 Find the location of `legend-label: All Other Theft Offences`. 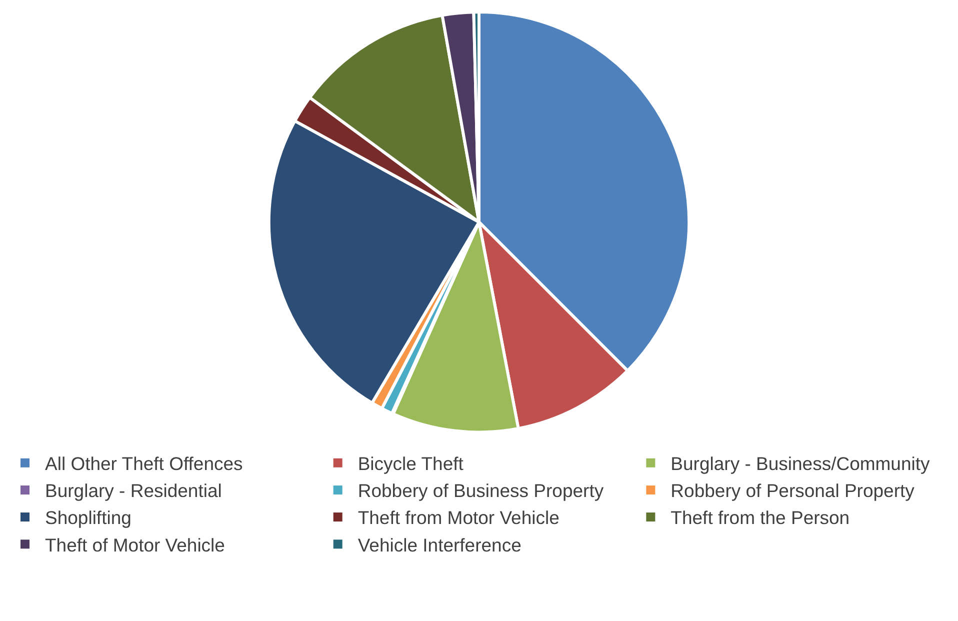

legend-label: All Other Theft Offences is located at coordinates (144, 463).